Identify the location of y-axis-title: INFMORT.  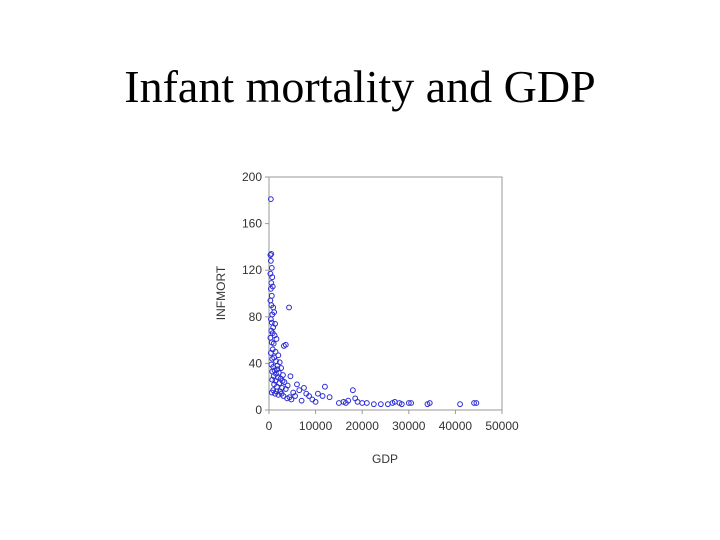
(221, 292).